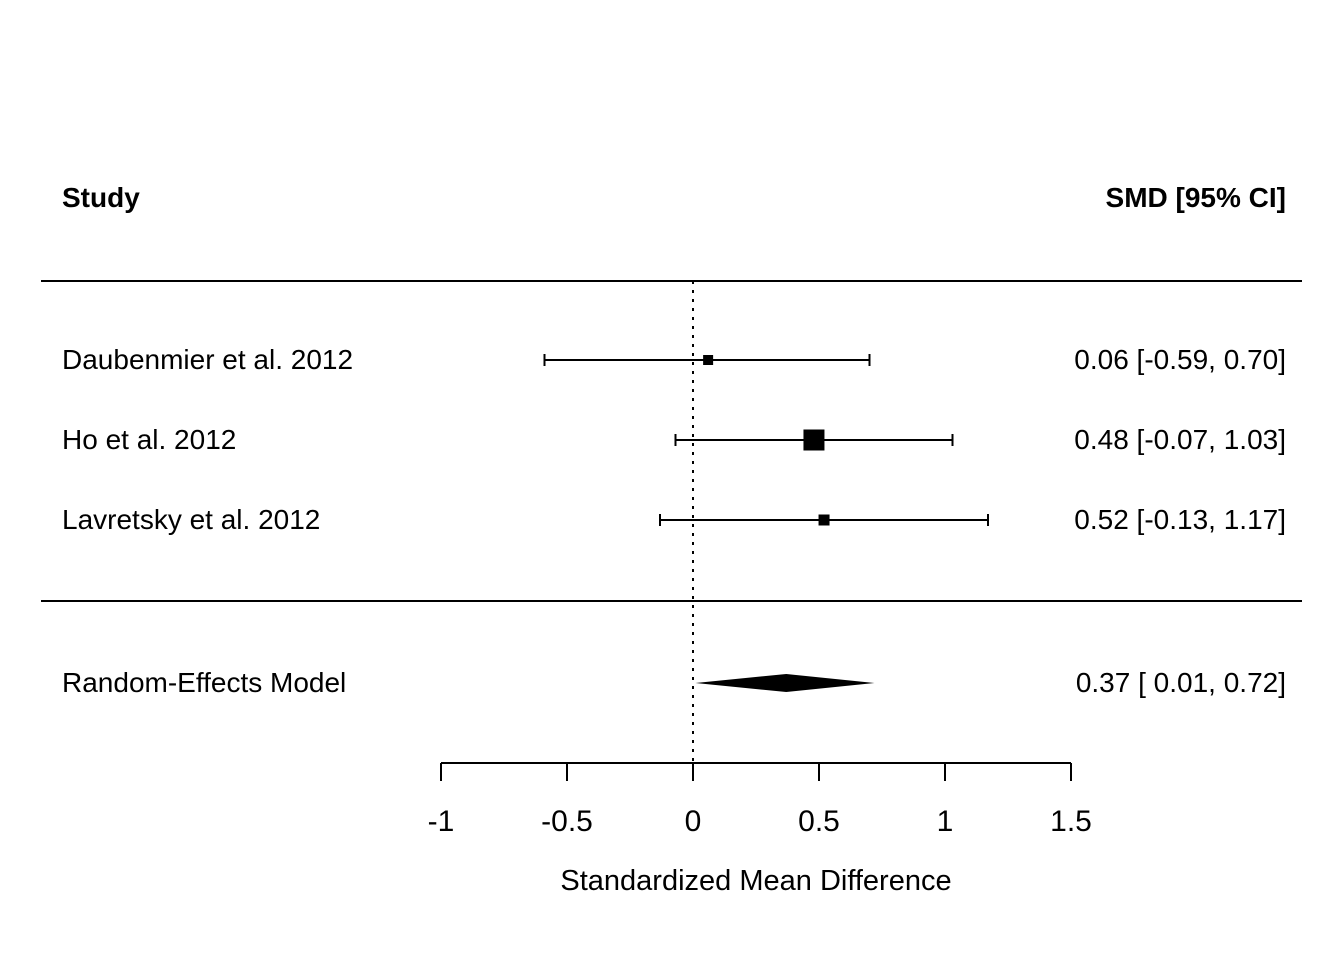  I want to click on study-label: Daubenmier et al. 2012, so click(208, 359).